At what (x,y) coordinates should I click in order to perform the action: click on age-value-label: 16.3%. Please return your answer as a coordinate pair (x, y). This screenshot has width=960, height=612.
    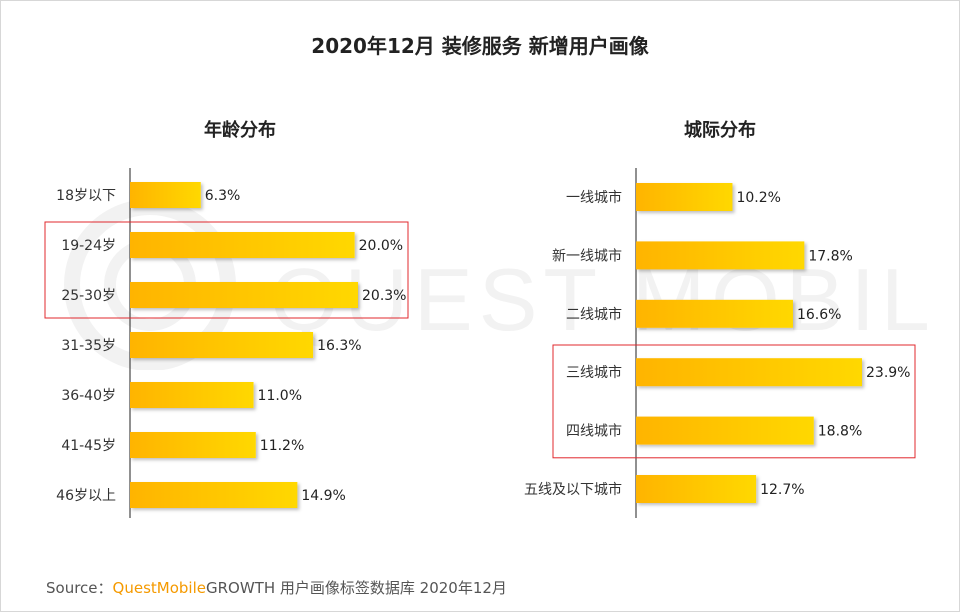
    Looking at the image, I should click on (339, 346).